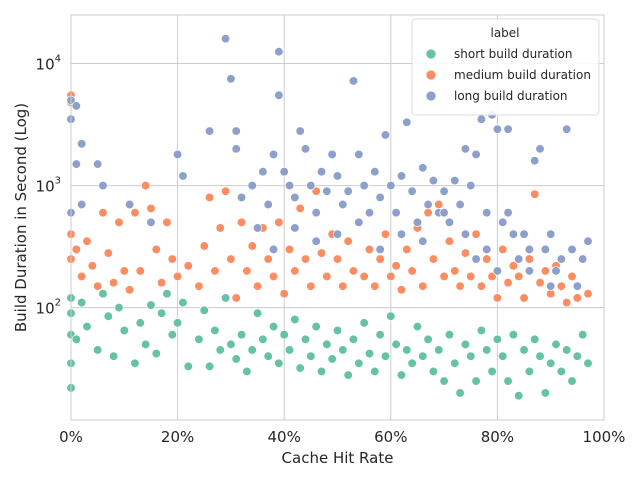 Image resolution: width=640 pixels, height=480 pixels. Describe the element at coordinates (522, 75) in the screenshot. I see `legend-label: medium build duration` at that location.